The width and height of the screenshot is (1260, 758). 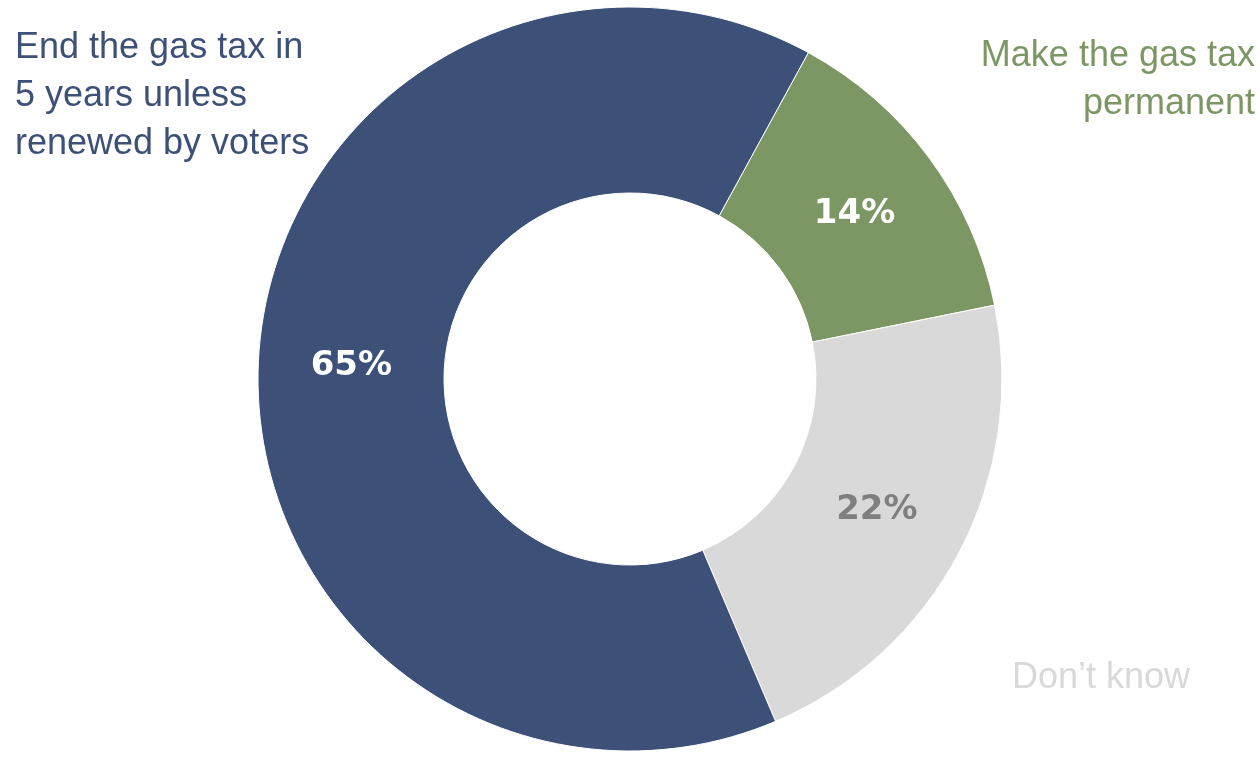 I want to click on data-label: 65%, so click(x=351, y=363).